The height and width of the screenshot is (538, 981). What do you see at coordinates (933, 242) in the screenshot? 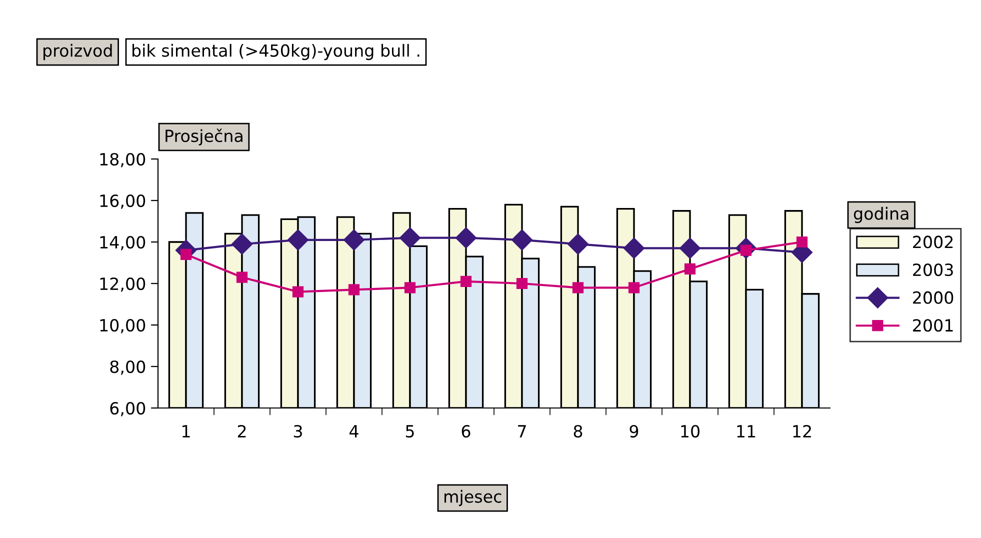
I see `legend-label: 2002` at bounding box center [933, 242].